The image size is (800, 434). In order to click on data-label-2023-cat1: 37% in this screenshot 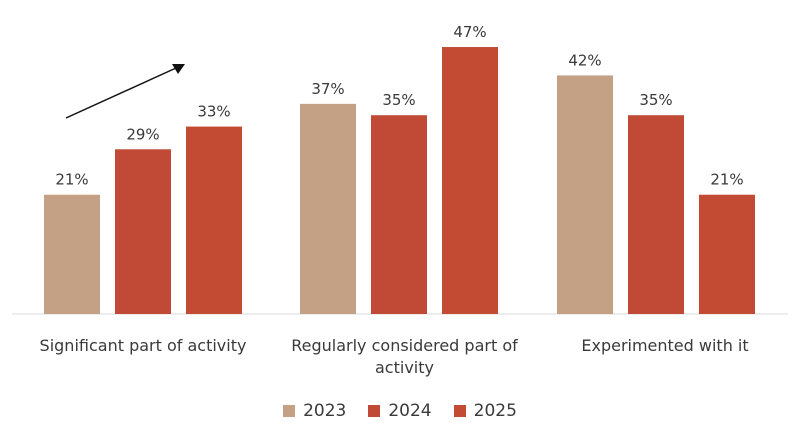, I will do `click(327, 89)`.